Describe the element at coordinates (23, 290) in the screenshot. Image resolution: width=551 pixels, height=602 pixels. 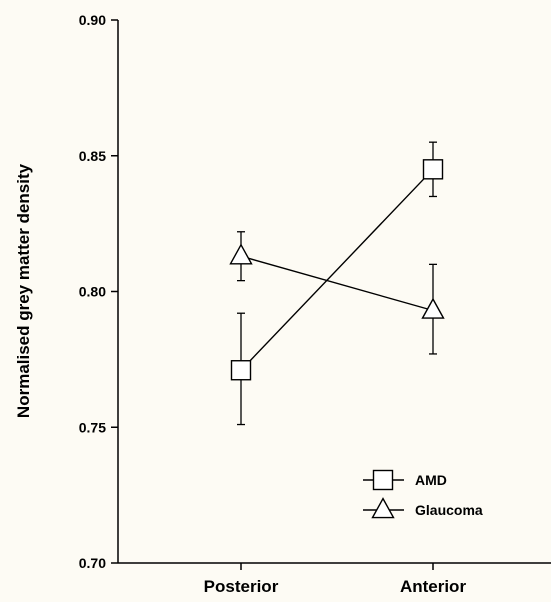
I see `y-axis-label: Normalised grey matter density` at that location.